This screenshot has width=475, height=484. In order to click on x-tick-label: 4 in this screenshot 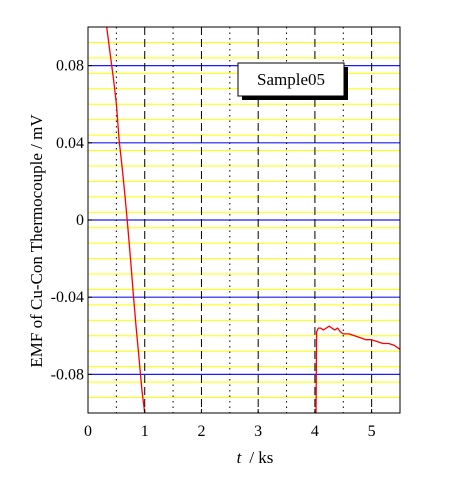, I will do `click(315, 431)`.